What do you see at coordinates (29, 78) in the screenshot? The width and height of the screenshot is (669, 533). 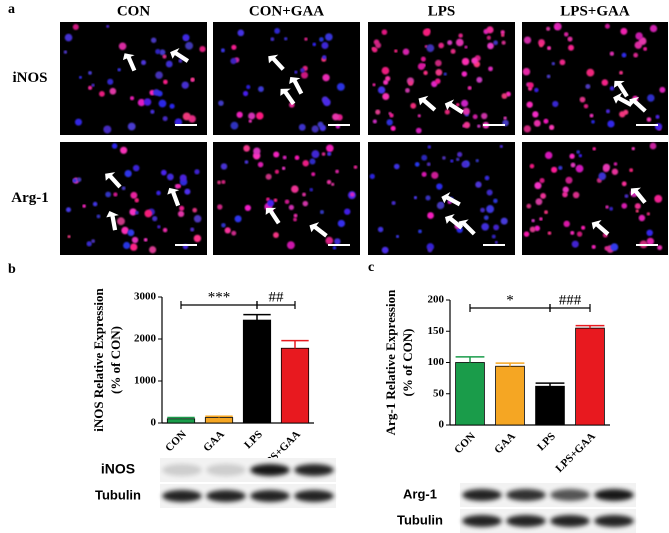 I see `row-label: iNOS` at bounding box center [29, 78].